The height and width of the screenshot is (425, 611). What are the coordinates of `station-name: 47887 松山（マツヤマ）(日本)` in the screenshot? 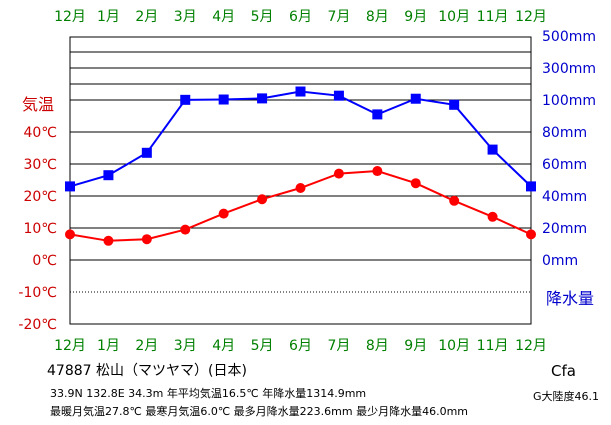 It's located at (147, 371).